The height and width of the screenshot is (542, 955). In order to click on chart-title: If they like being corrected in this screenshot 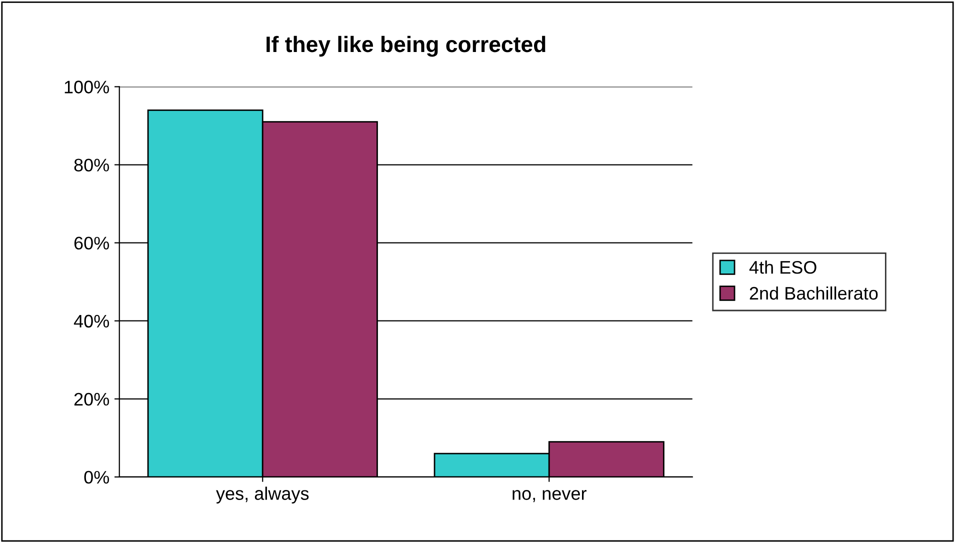, I will do `click(406, 46)`.